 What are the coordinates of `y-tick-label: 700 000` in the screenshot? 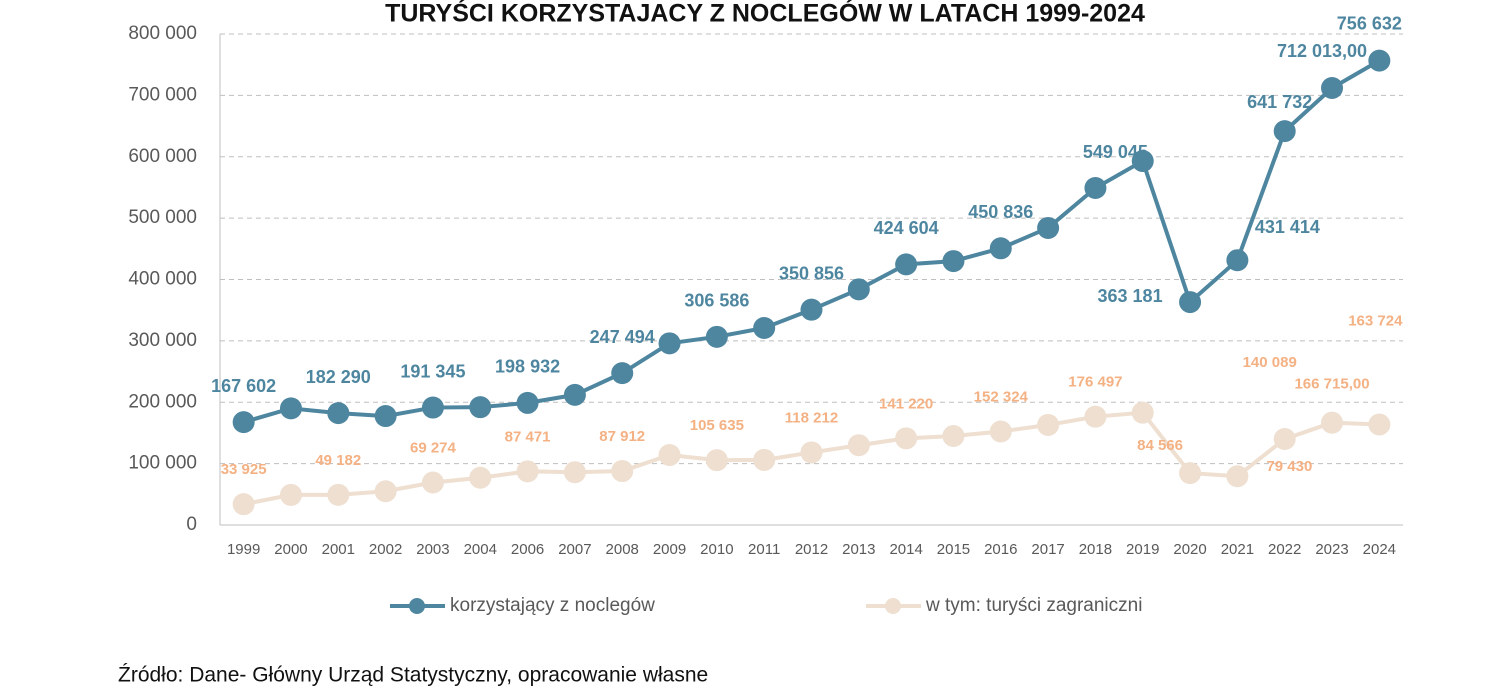 It's located at (162, 94).